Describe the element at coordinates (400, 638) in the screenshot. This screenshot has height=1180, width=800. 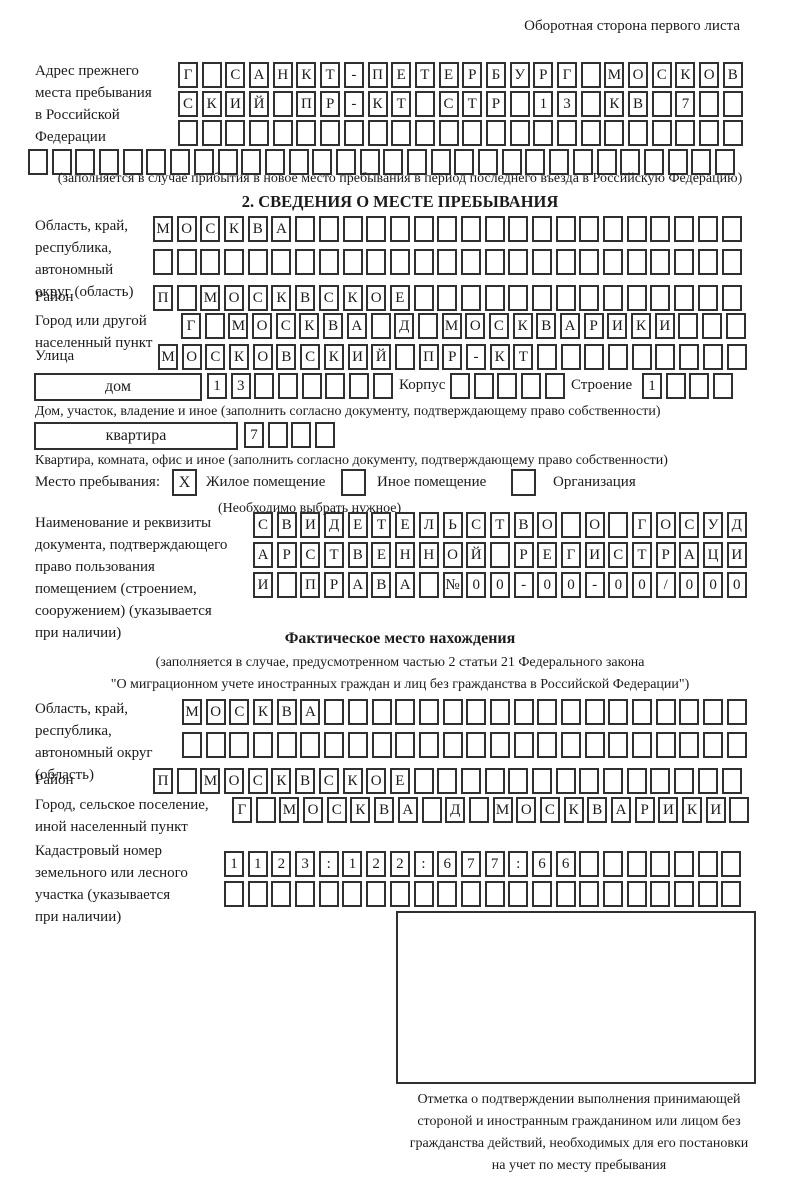
I see `actual-location-title: Фактическое место нахождения` at that location.